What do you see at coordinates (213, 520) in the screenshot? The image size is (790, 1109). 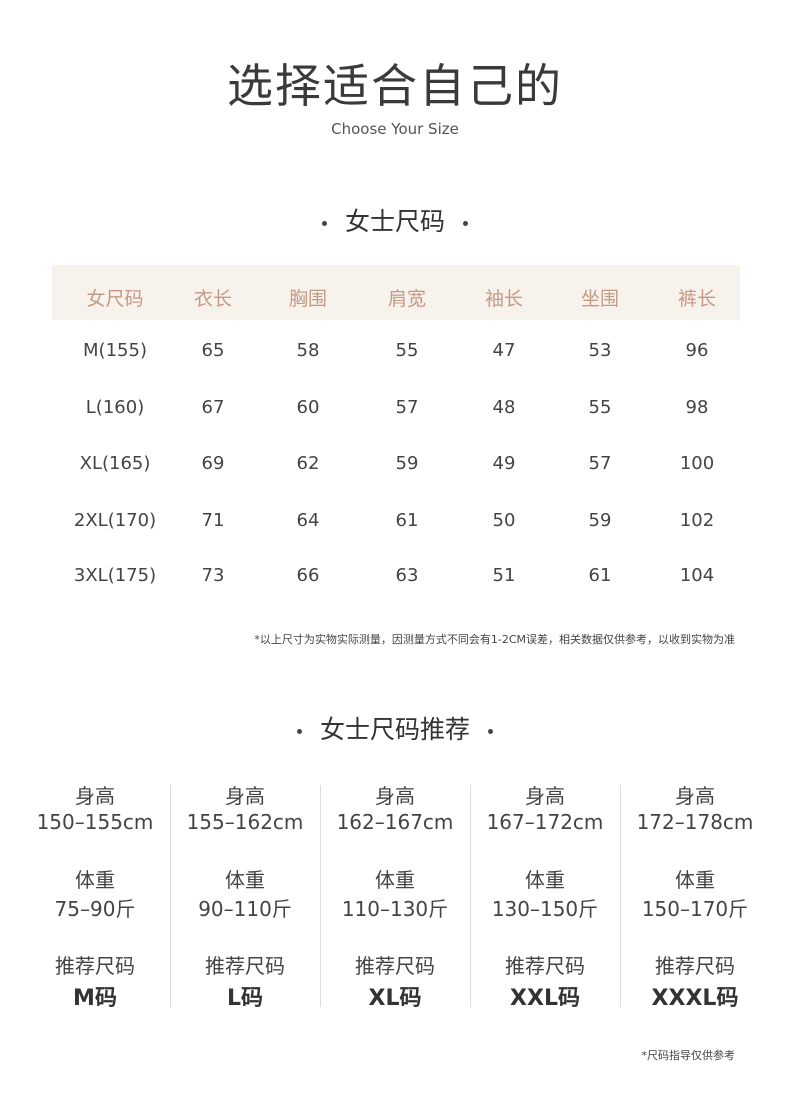 I see `table-cell: 71` at bounding box center [213, 520].